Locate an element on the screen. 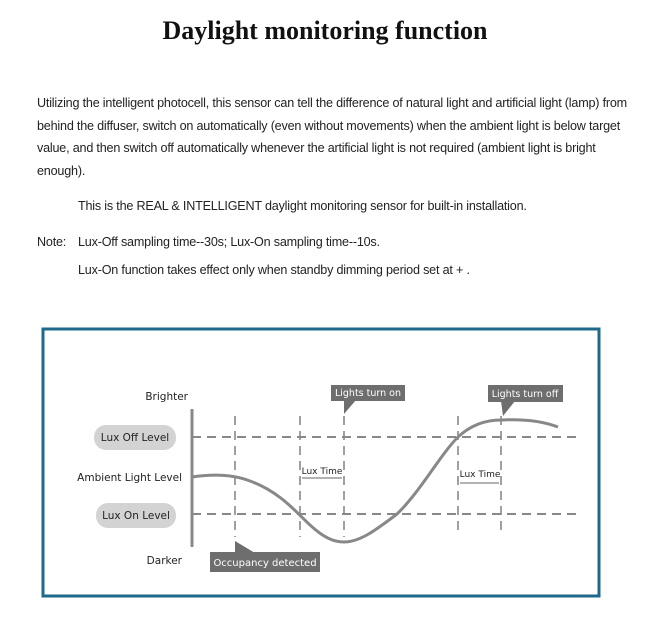 The height and width of the screenshot is (631, 650). ambient-light-label: Ambient Light Level is located at coordinates (129, 478).